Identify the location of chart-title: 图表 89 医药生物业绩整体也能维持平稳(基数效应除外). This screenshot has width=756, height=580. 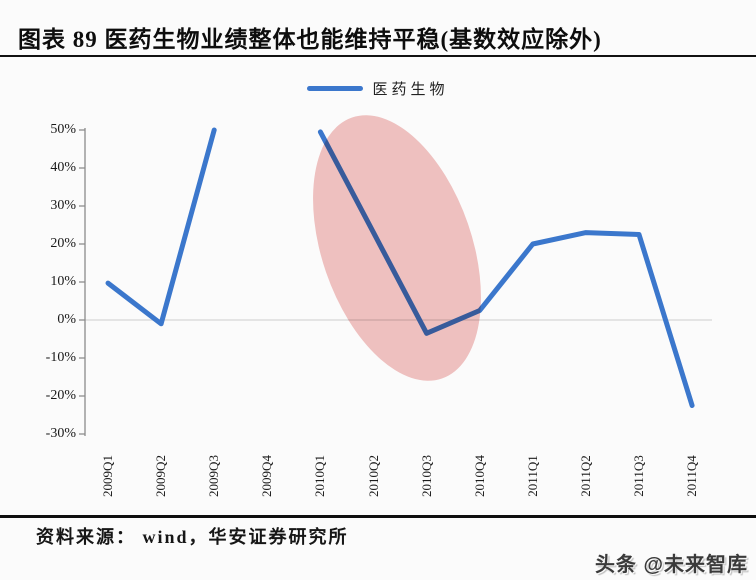
(310, 39).